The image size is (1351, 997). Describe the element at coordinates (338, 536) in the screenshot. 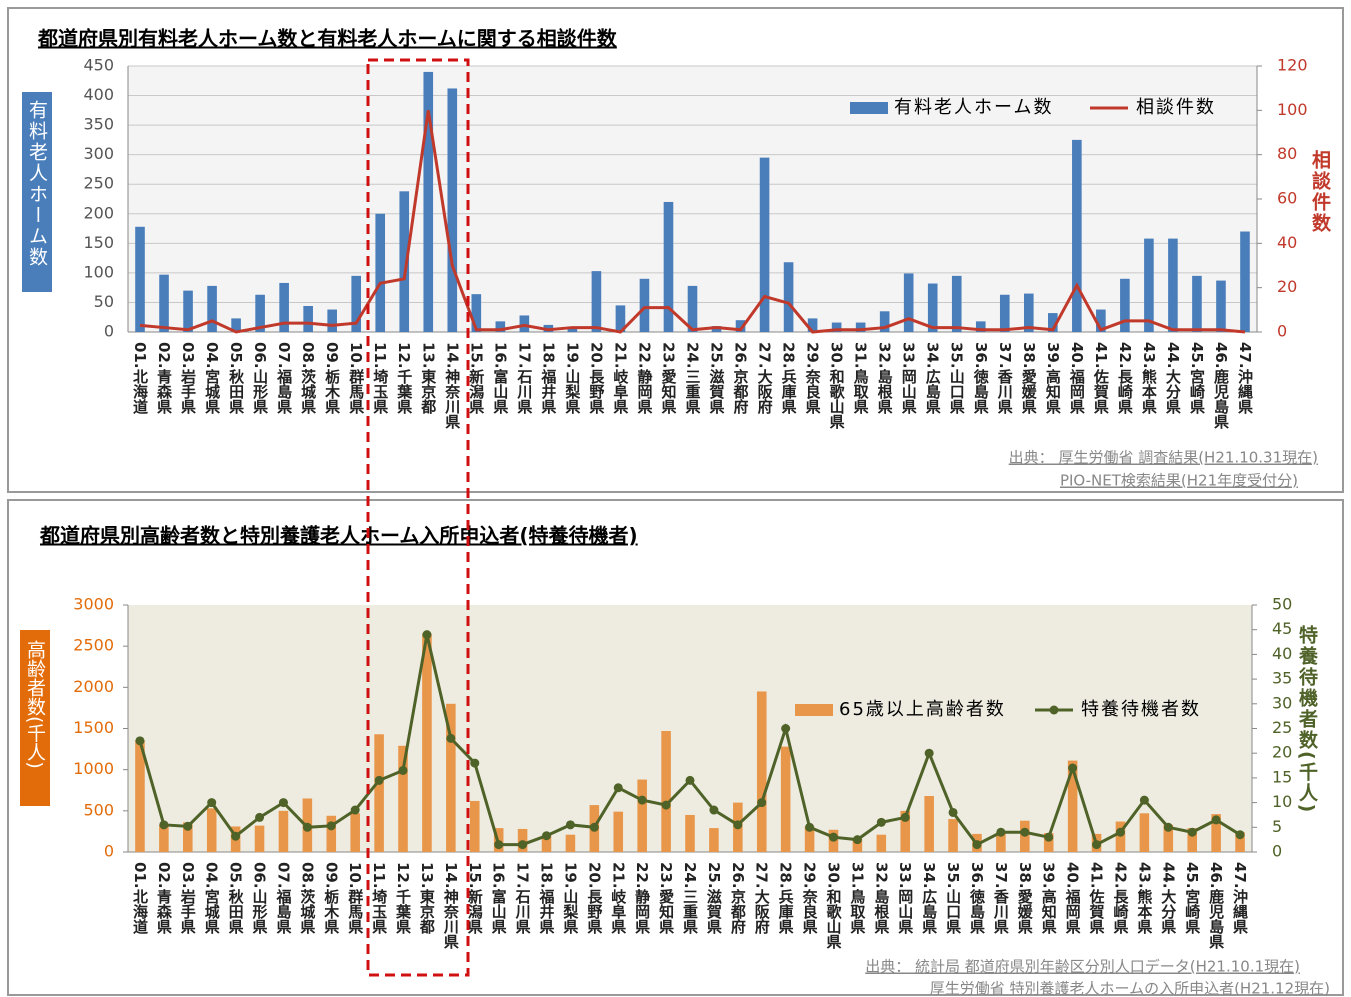

I see `chart-title: 都道府県別高齢者数と特別養護老人ホーム入所申込者(特養待機者)` at that location.